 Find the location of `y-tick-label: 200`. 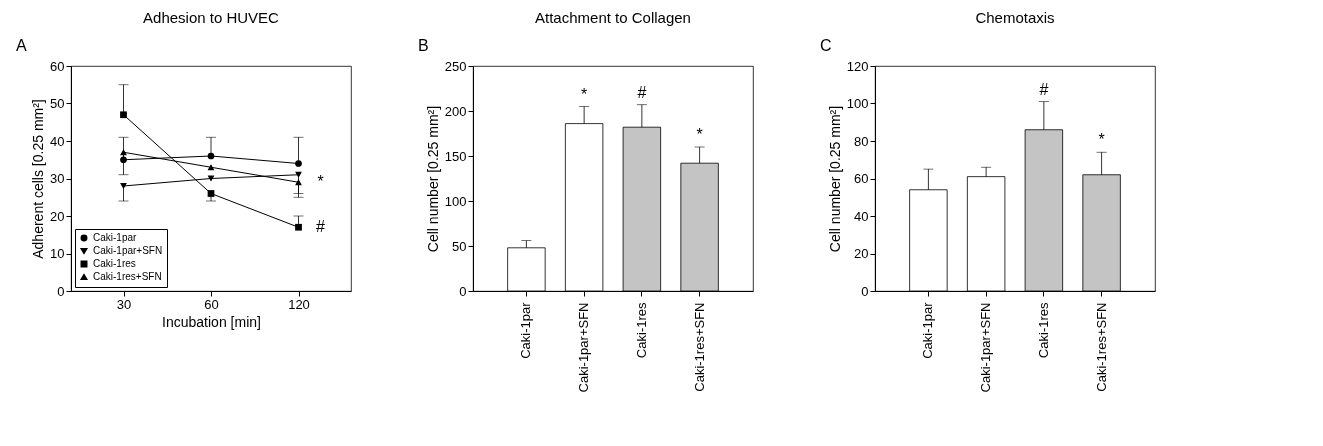

y-tick-label: 200 is located at coordinates (455, 111).